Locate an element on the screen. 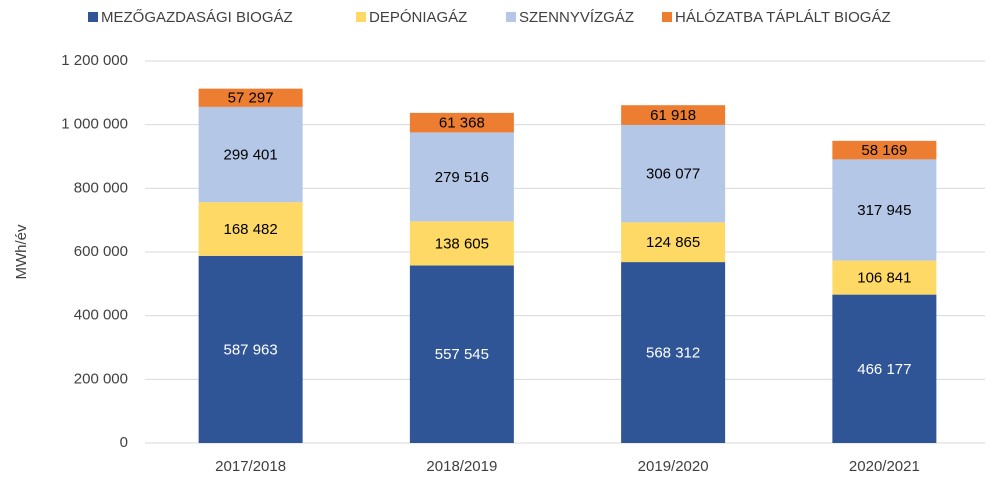 The image size is (987, 482). data-label: 138 605 is located at coordinates (462, 243).